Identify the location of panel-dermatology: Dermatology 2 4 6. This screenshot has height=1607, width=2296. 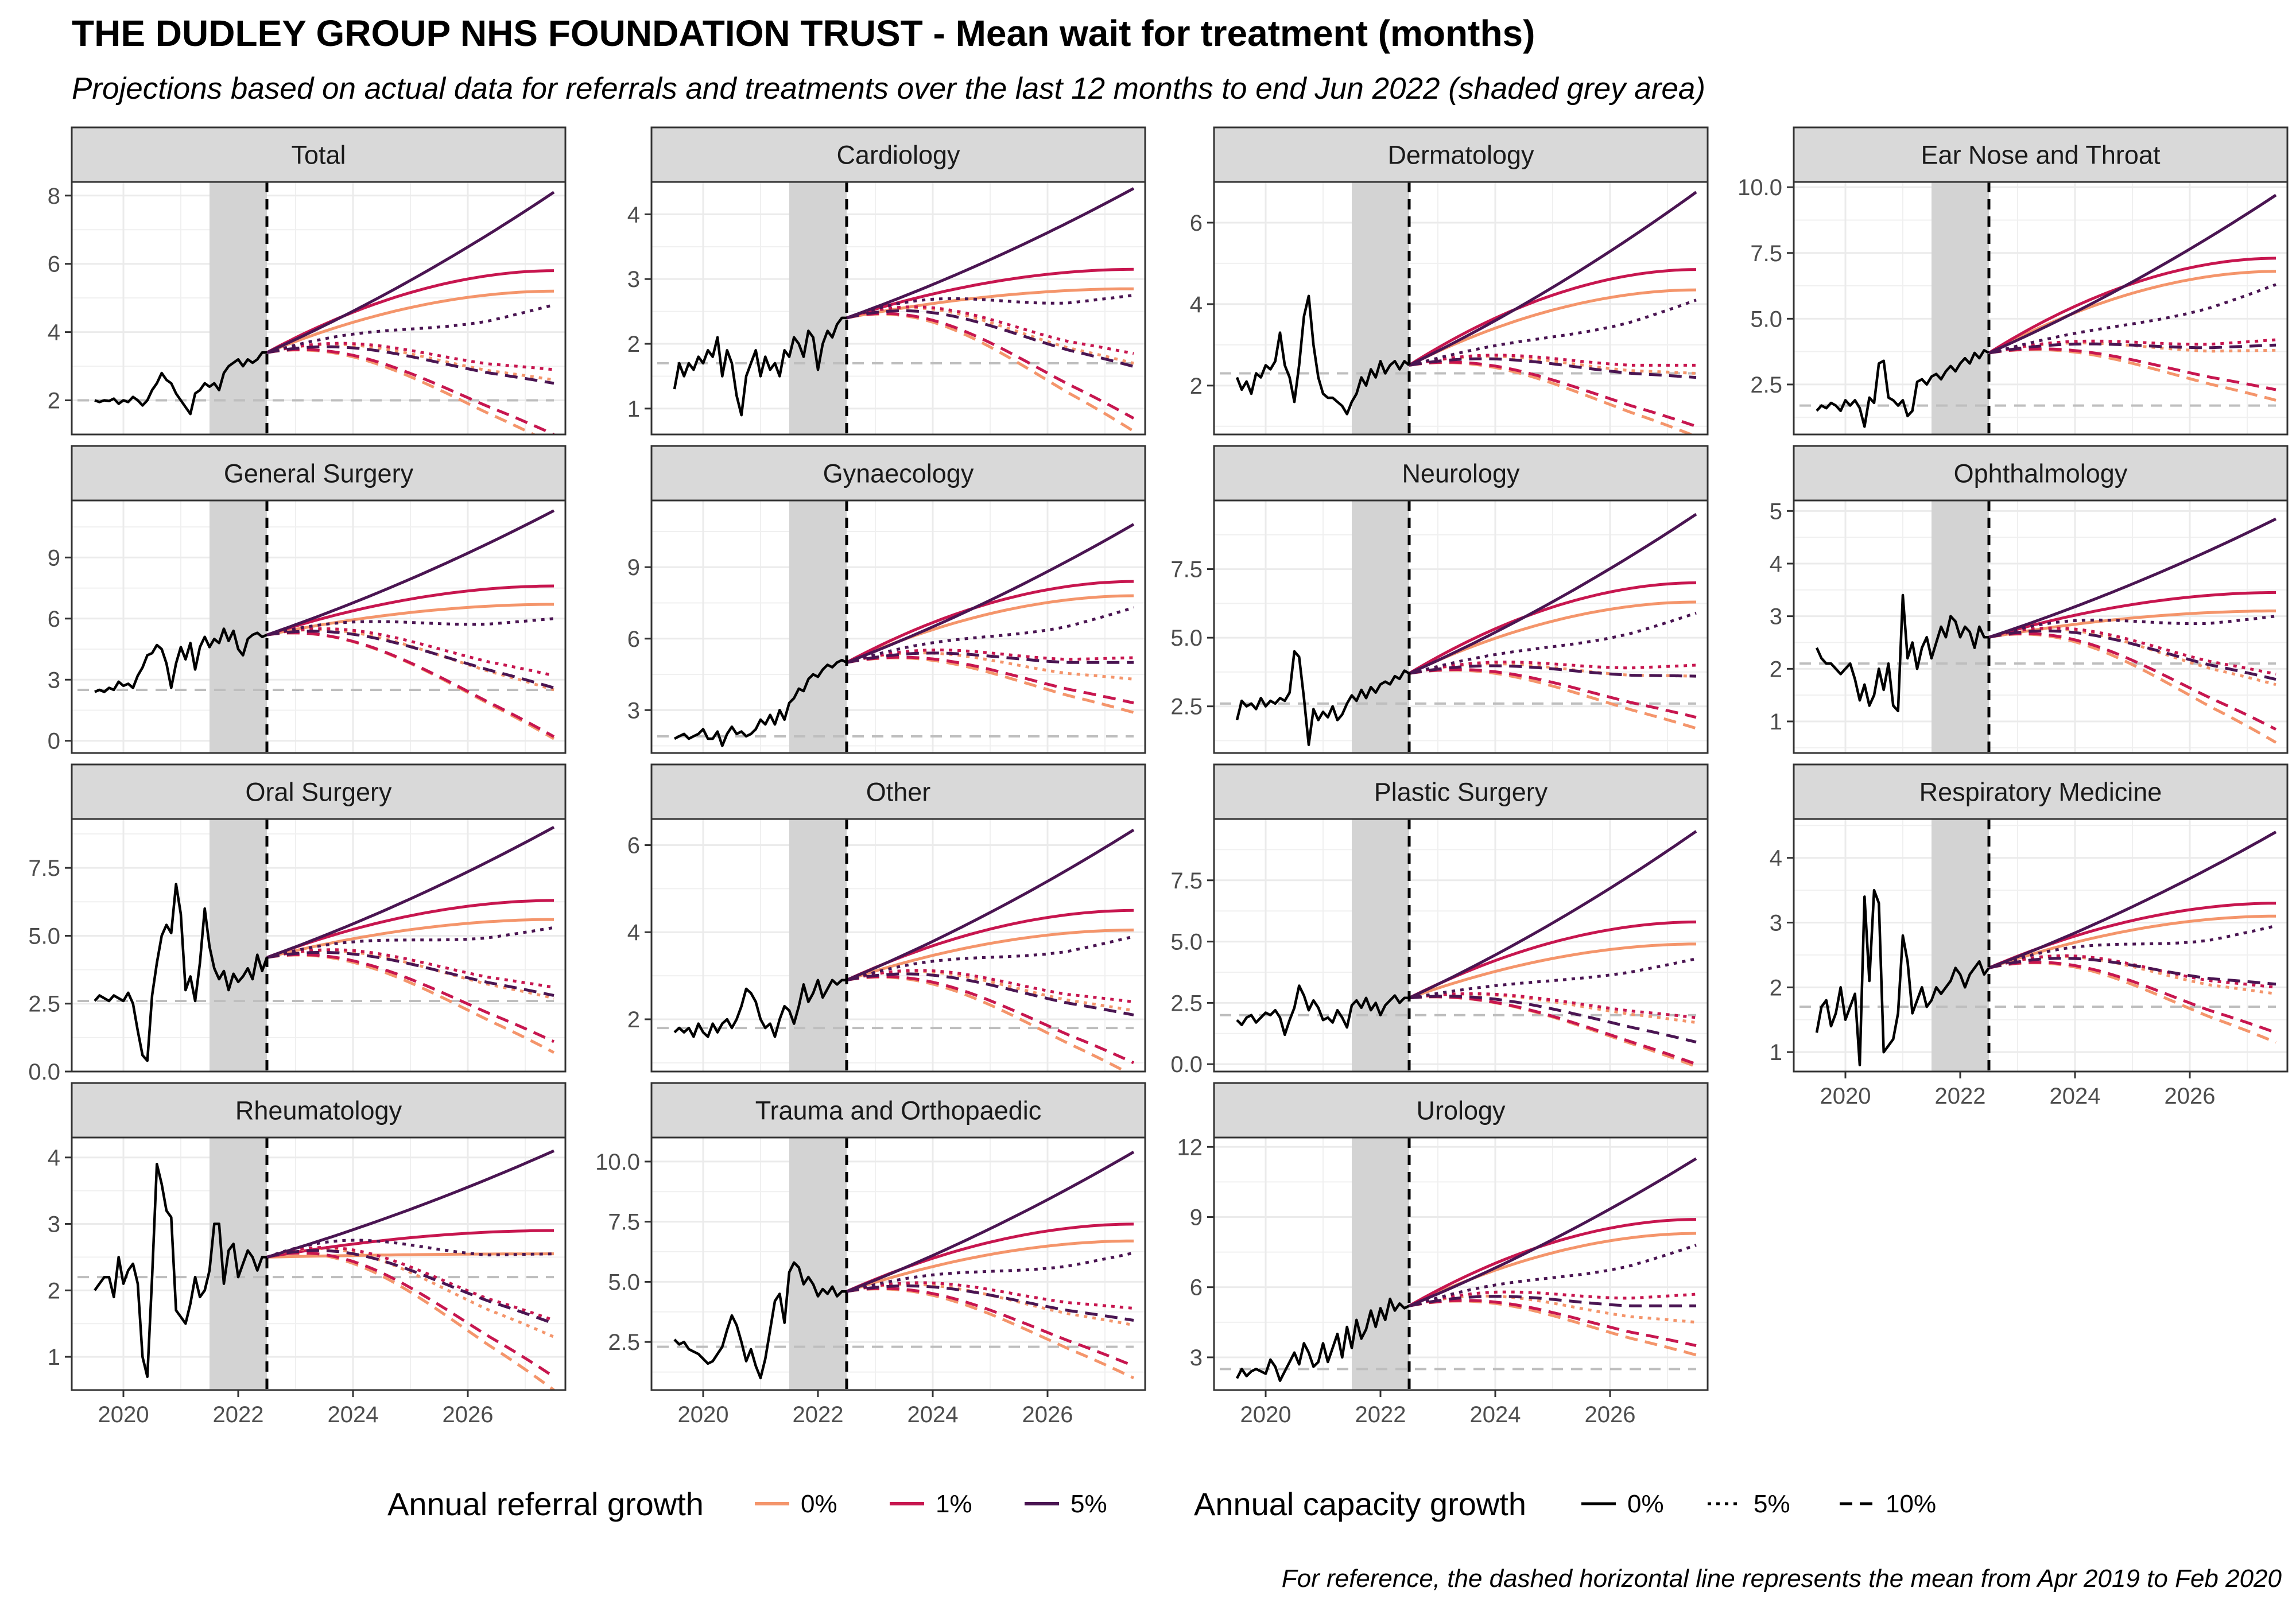
(1449, 281).